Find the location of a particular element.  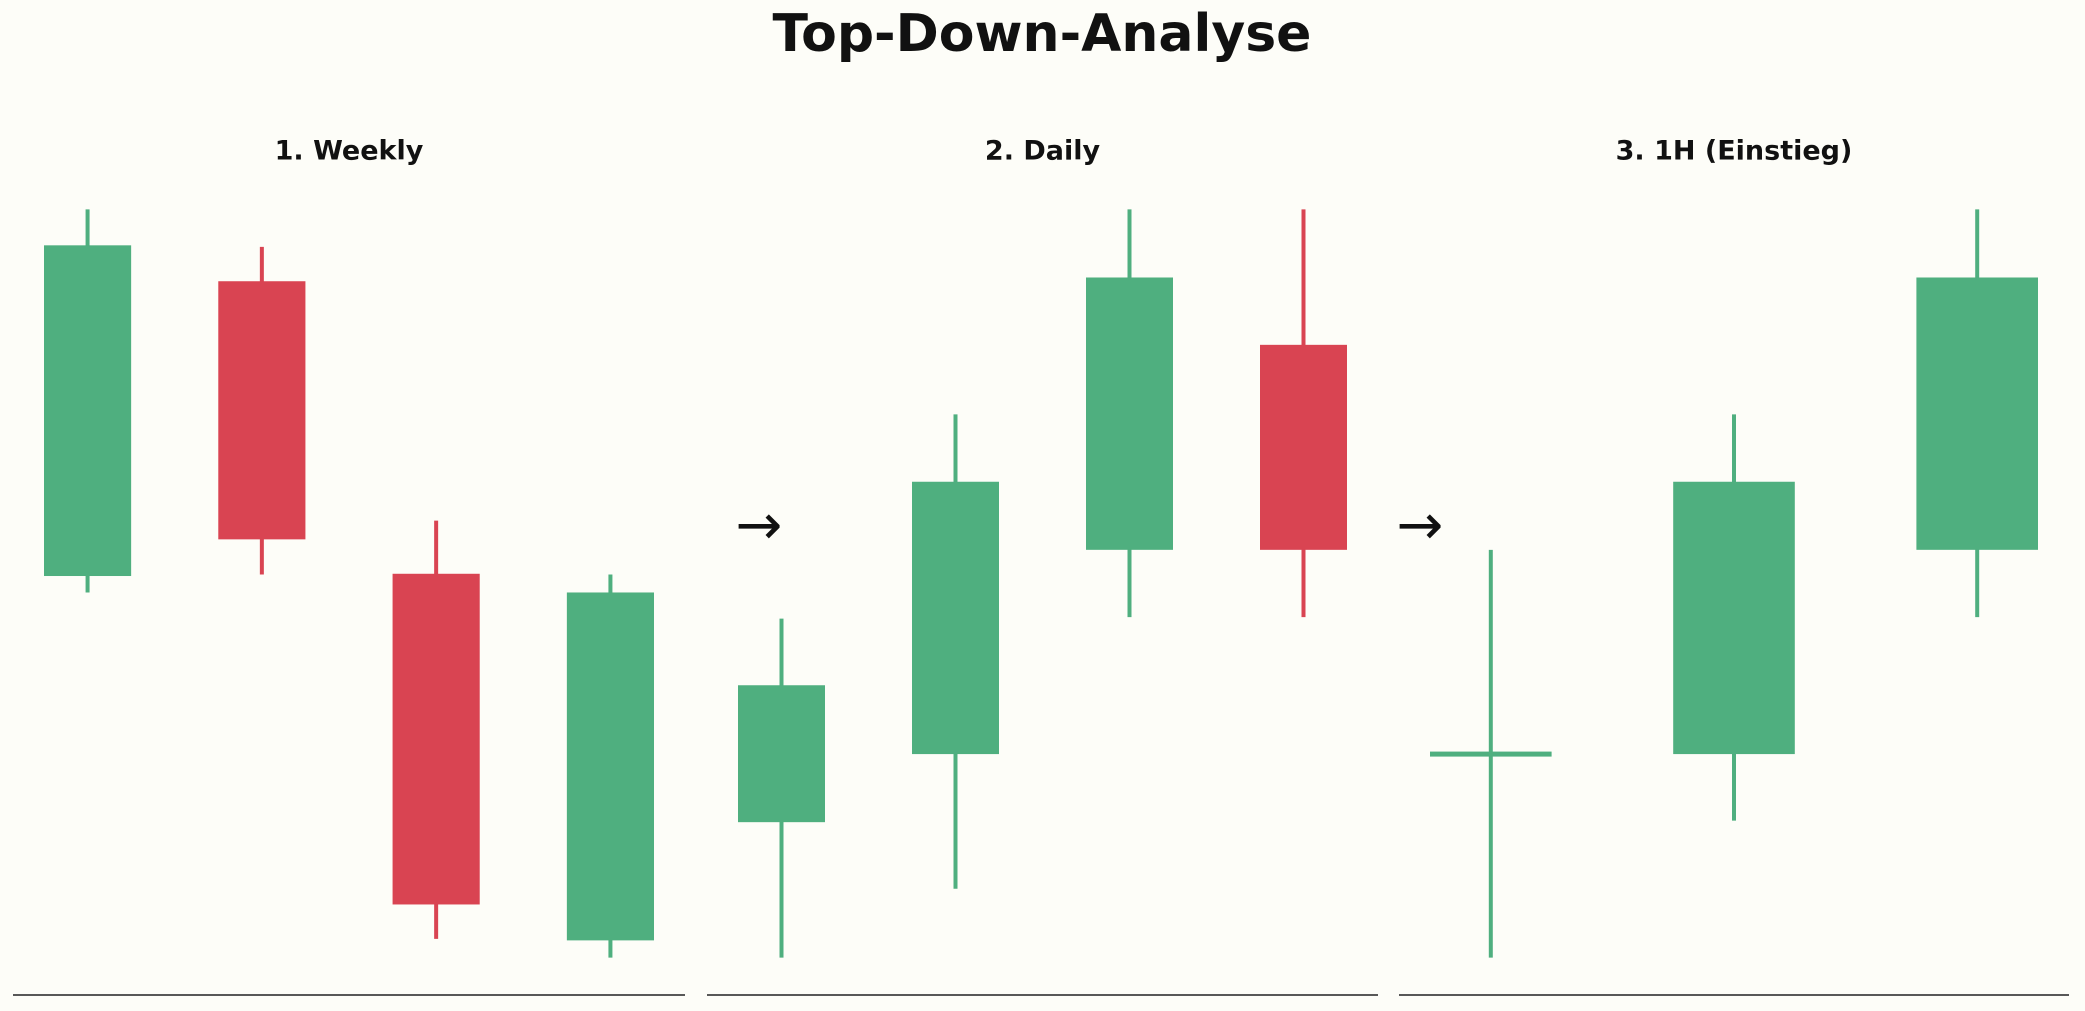

panel-title: 2. Daily is located at coordinates (1043, 151).